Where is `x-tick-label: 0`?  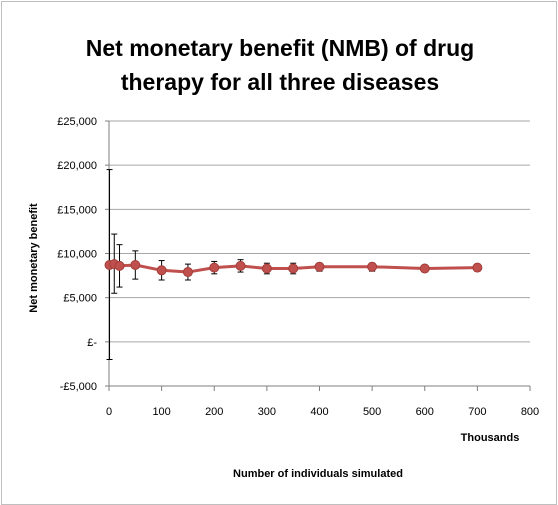 x-tick-label: 0 is located at coordinates (109, 412).